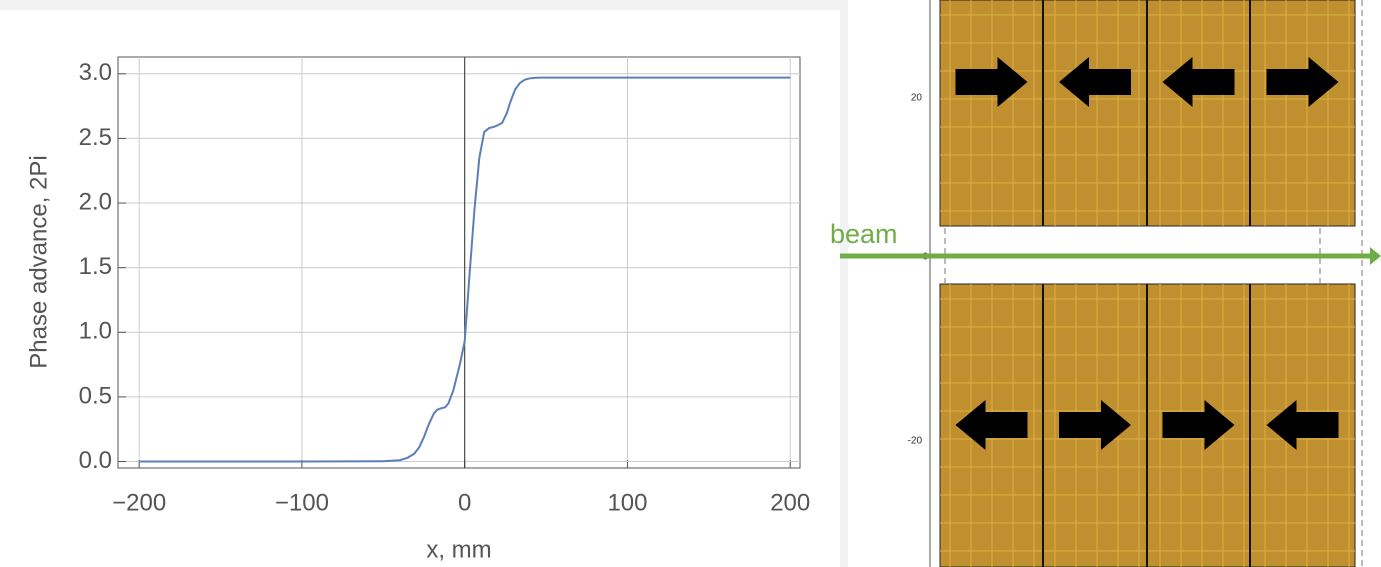 This screenshot has height=567, width=1381. What do you see at coordinates (1375, 256) in the screenshot?
I see `beam-arrowhead` at bounding box center [1375, 256].